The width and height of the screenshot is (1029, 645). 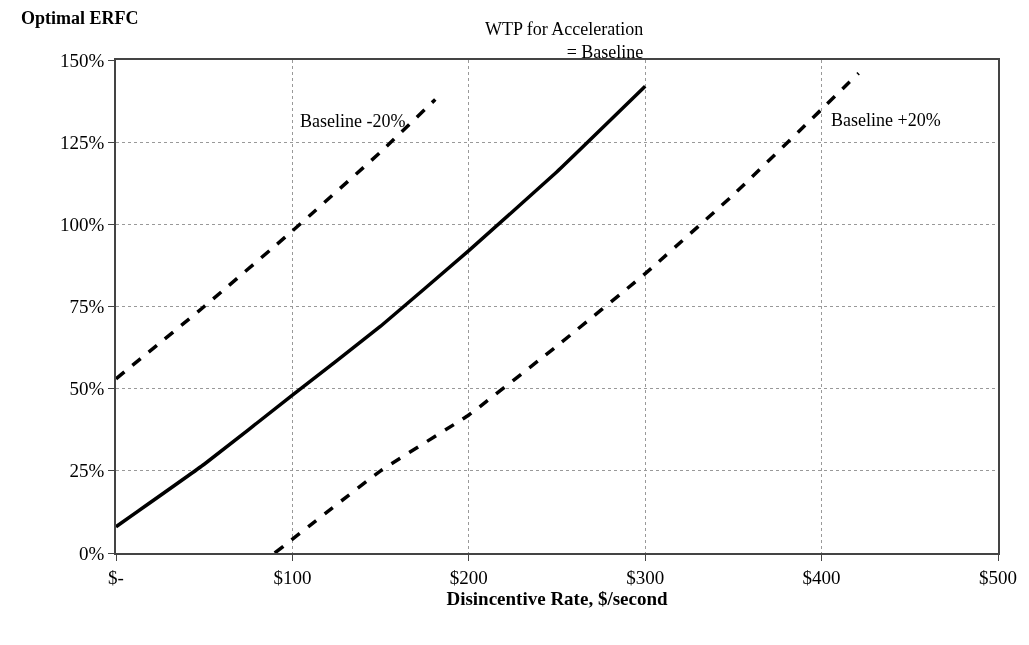 I want to click on y-tick-label: 125%, so click(x=82, y=142).